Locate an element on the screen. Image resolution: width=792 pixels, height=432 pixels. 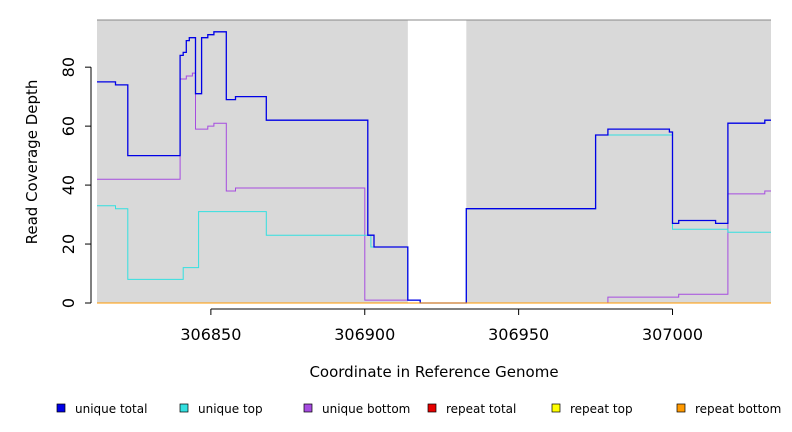
x-tick-label: 307000 is located at coordinates (672, 334).